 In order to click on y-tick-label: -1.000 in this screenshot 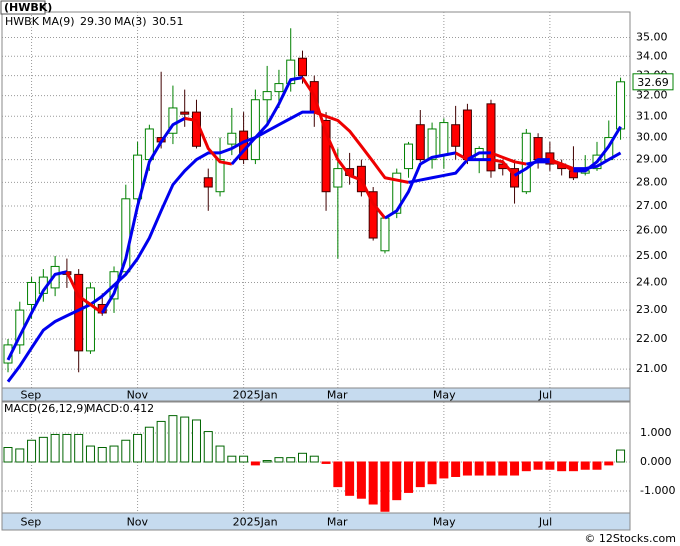, I will do `click(657, 490)`.